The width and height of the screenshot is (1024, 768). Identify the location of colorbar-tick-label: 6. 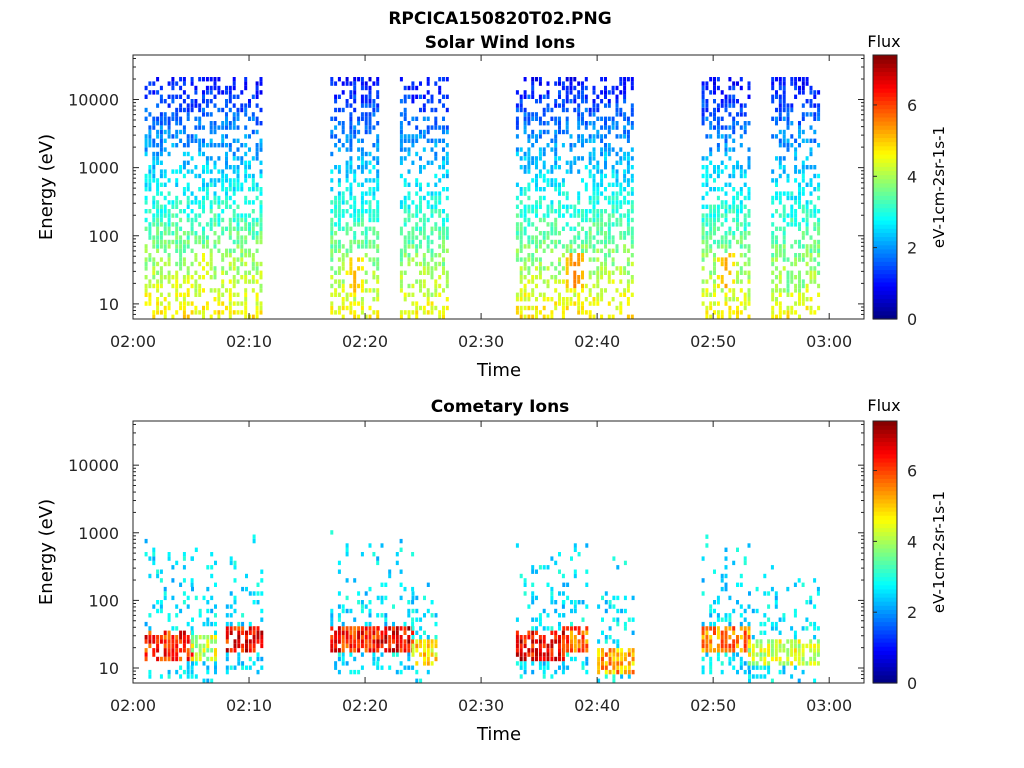
(912, 471).